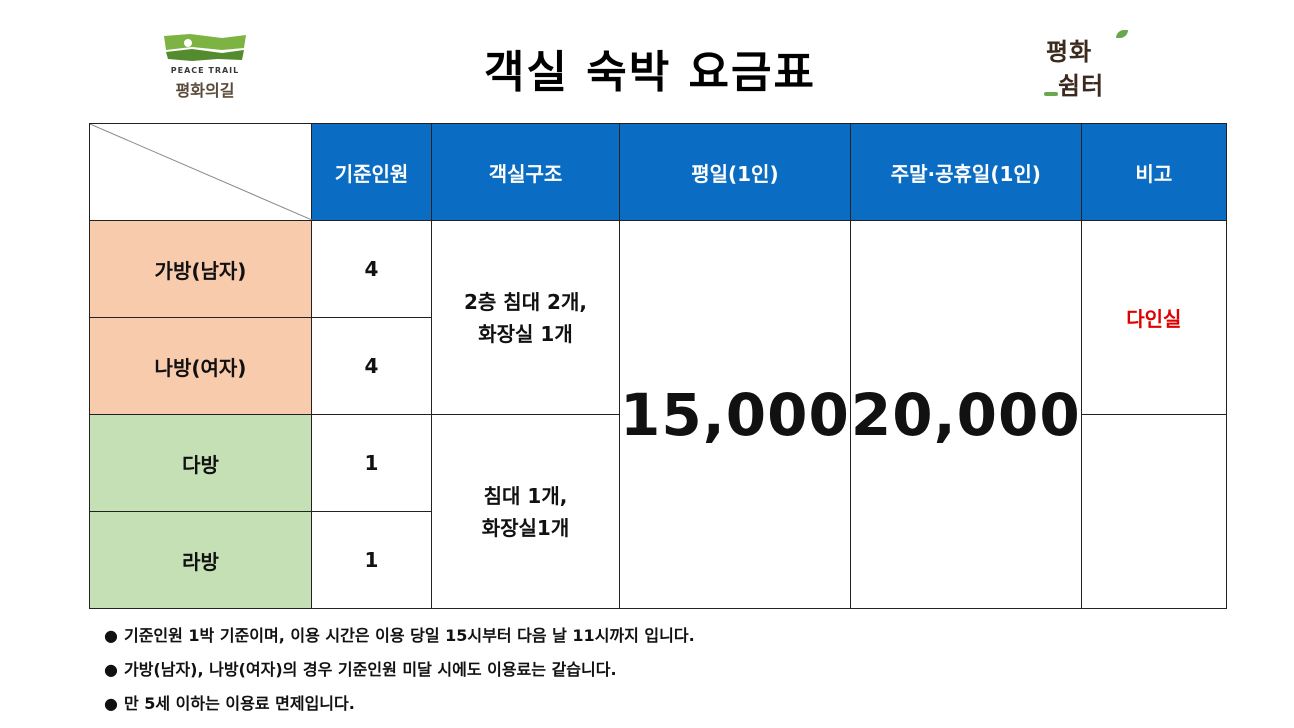 This screenshot has width=1294, height=728. What do you see at coordinates (1081, 86) in the screenshot?
I see `logo-right-line2: 쉼터` at bounding box center [1081, 86].